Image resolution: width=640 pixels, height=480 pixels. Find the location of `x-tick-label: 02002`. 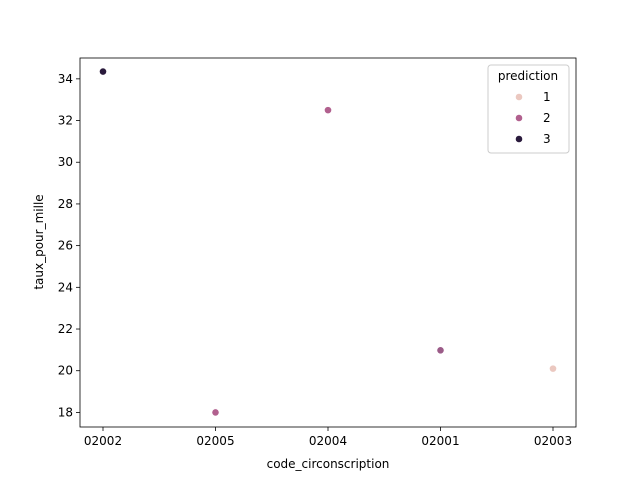

x-tick-label: 02002 is located at coordinates (103, 441).